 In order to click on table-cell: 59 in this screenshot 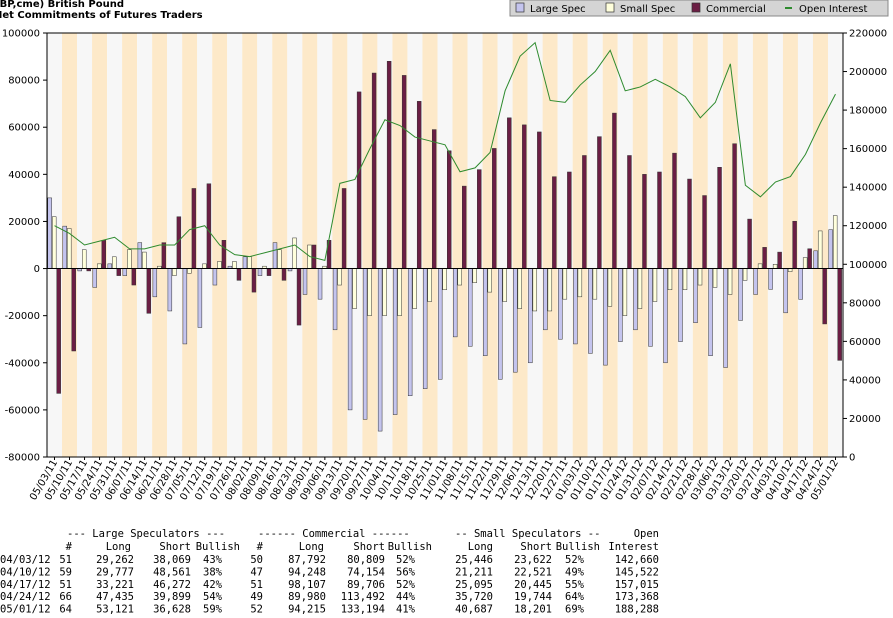, I will do `click(65, 572)`.